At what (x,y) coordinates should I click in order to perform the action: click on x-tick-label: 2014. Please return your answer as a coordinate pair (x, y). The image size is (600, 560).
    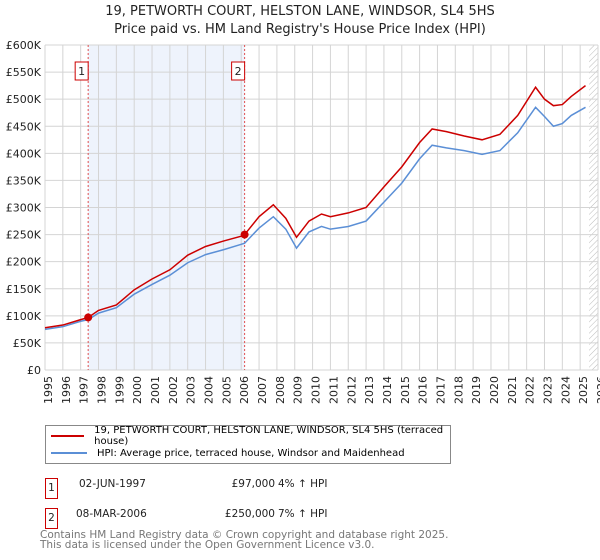
    Looking at the image, I should click on (387, 390).